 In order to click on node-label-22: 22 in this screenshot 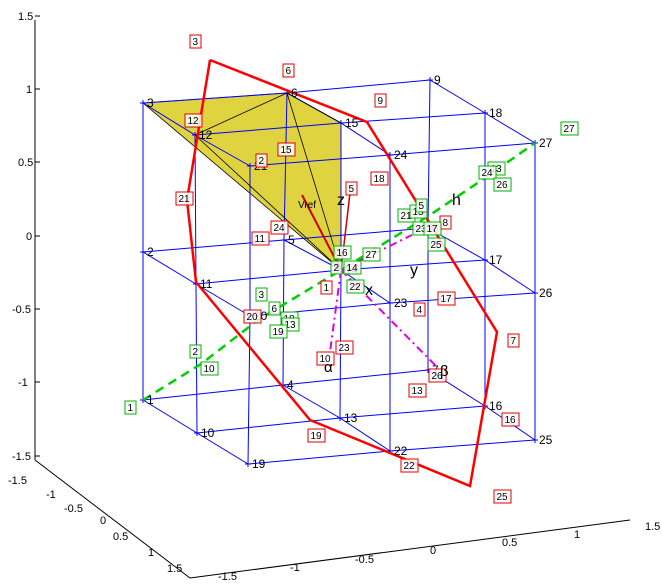, I will do `click(401, 451)`.